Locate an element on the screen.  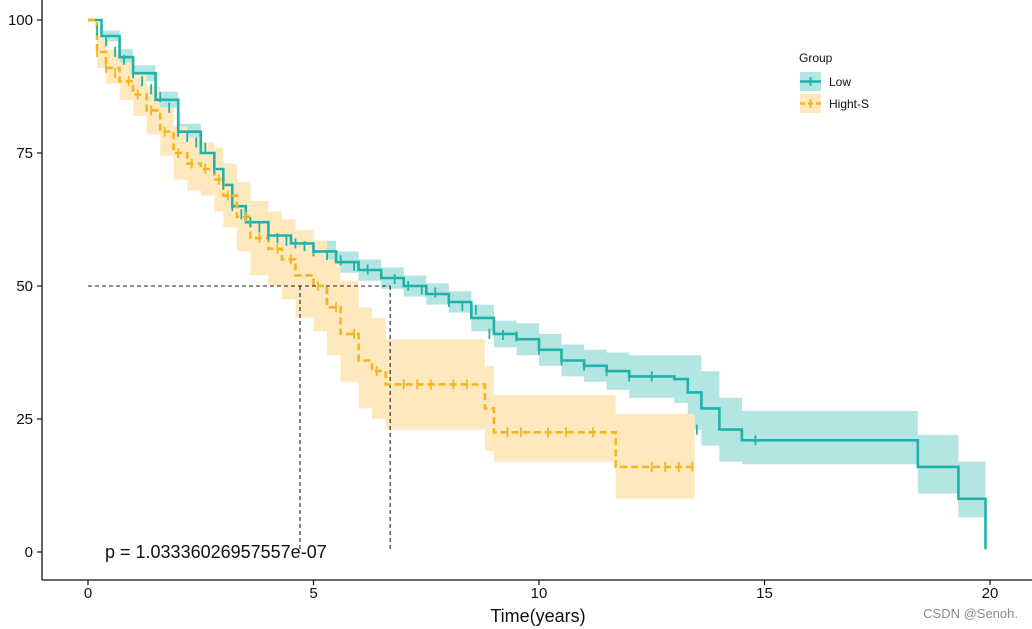
y-tick-label: 50 is located at coordinates (24, 286).